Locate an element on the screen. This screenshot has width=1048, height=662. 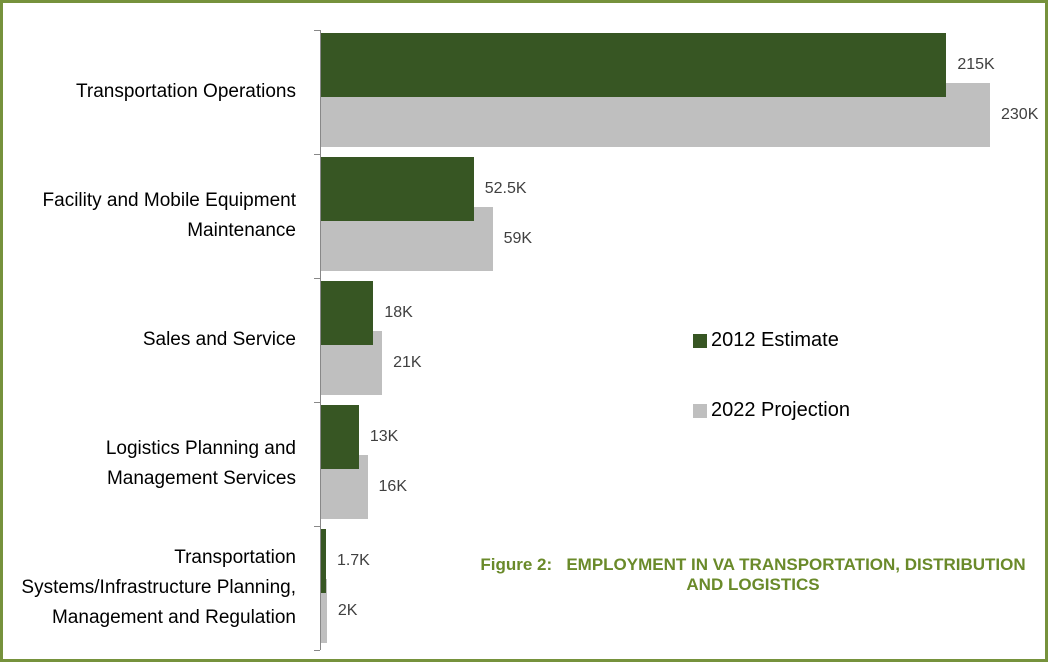
y-axis is located at coordinates (320, 340).